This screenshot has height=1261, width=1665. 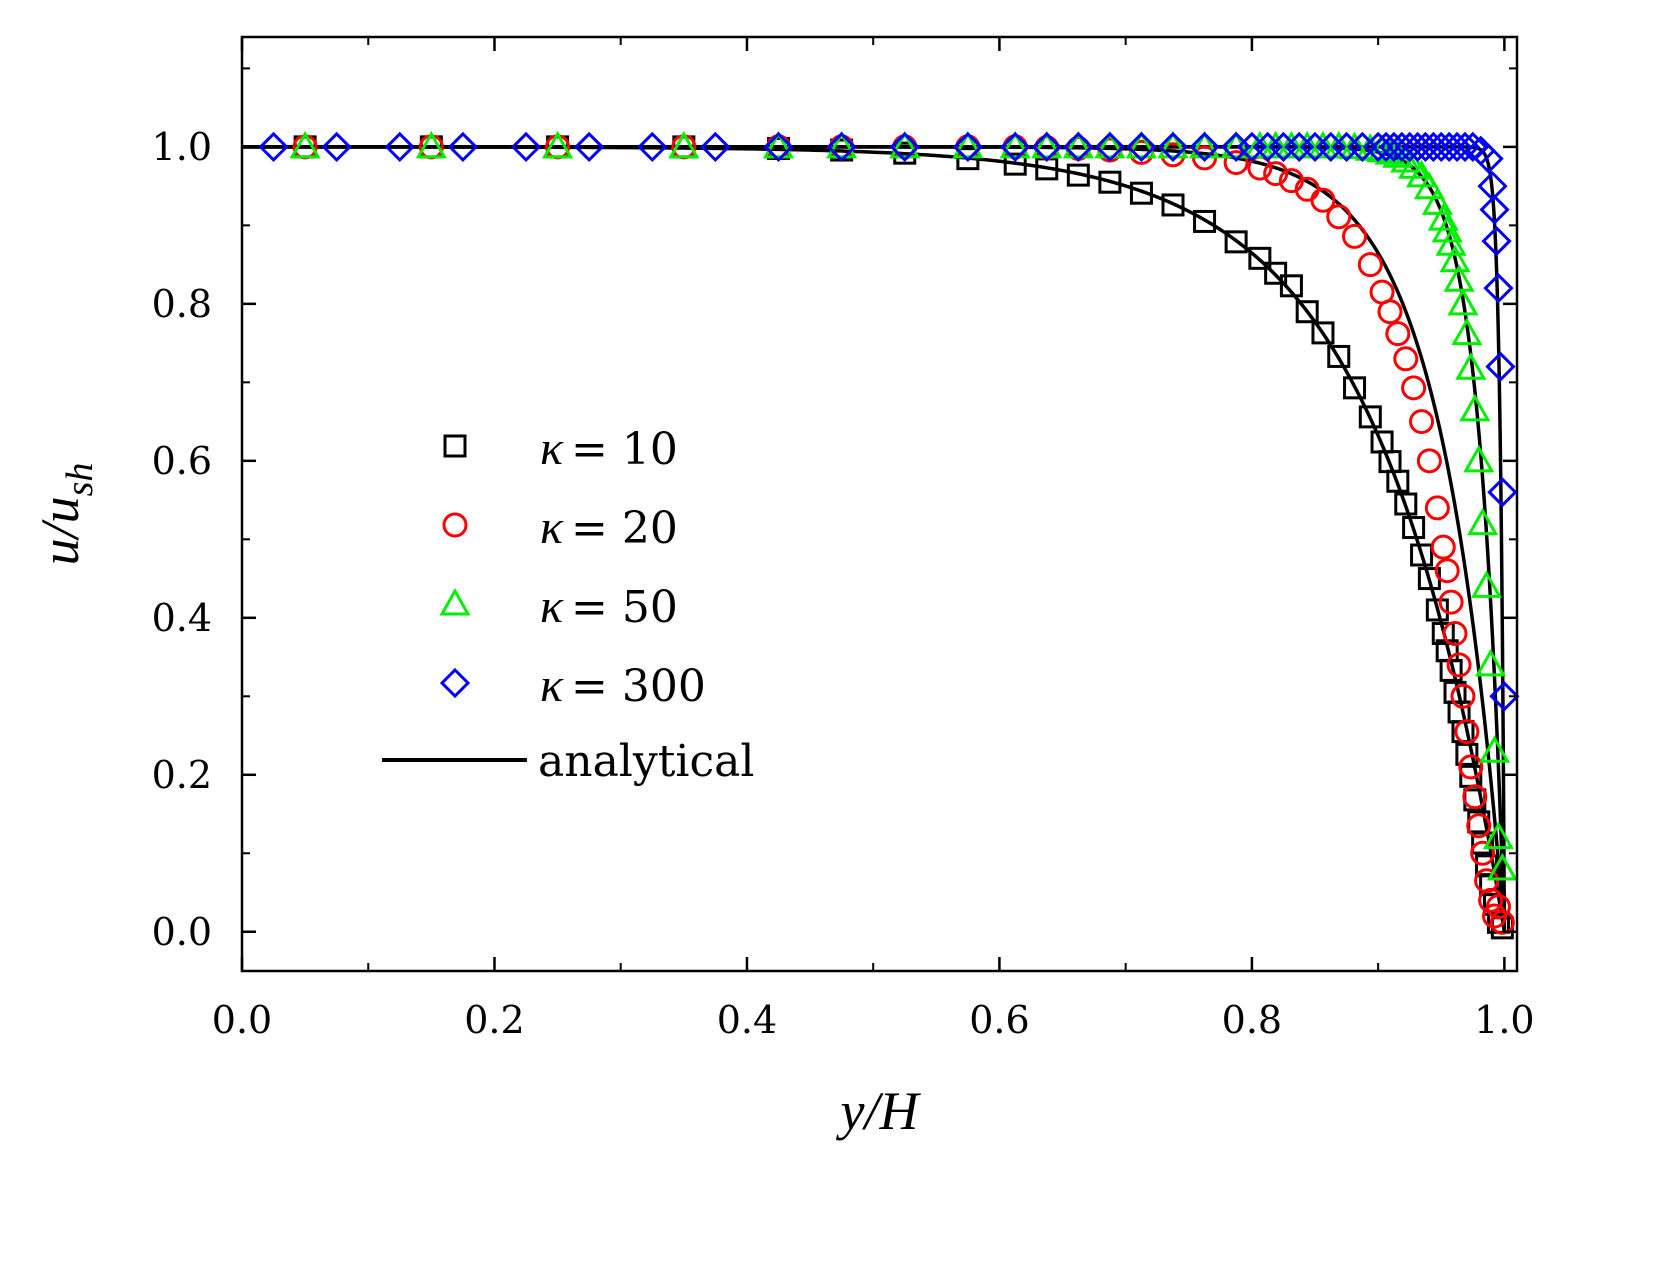 What do you see at coordinates (872, 1111) in the screenshot?
I see `x-axis-title-slash: /` at bounding box center [872, 1111].